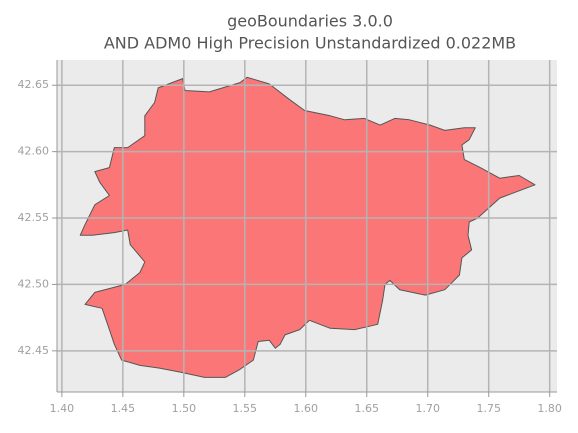 This screenshot has height=433, width=578. I want to click on x-tick-label: 1.70, so click(427, 408).